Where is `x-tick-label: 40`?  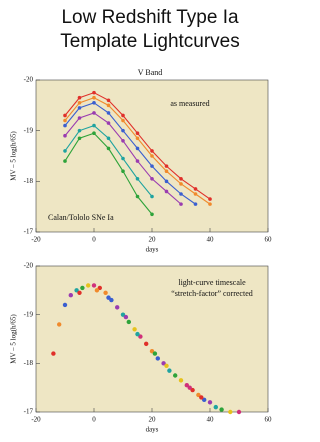
x-tick-label: 40 is located at coordinates (211, 420).